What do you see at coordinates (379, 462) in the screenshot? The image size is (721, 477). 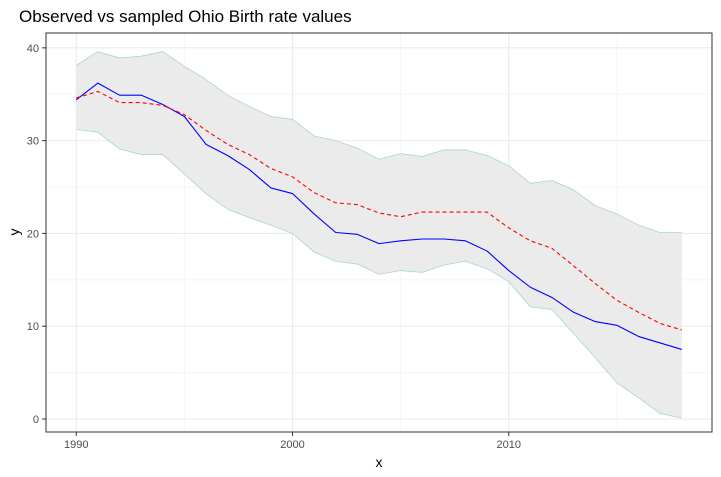 I see `x-axis-label: x` at bounding box center [379, 462].